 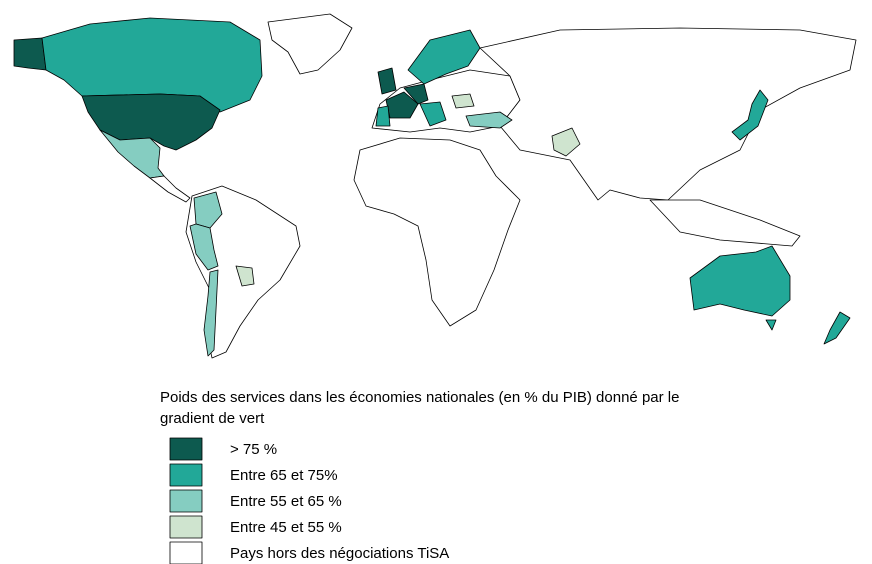 I want to click on legend-label: Entre 65 et 75%, so click(x=284, y=475).